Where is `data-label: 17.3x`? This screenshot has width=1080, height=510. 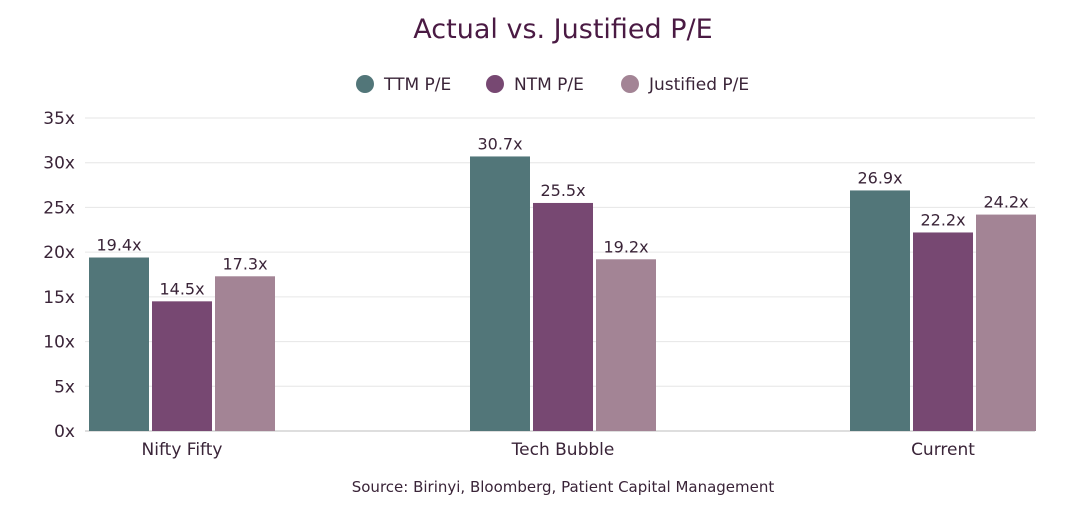
data-label: 17.3x is located at coordinates (244, 263).